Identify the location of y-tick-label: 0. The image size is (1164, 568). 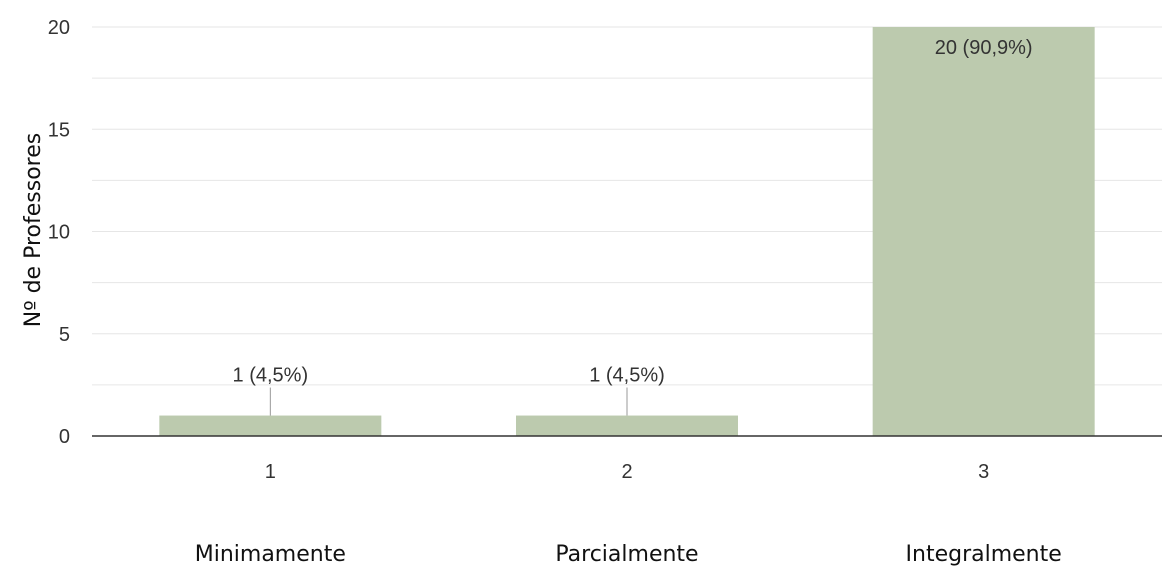
(64, 437).